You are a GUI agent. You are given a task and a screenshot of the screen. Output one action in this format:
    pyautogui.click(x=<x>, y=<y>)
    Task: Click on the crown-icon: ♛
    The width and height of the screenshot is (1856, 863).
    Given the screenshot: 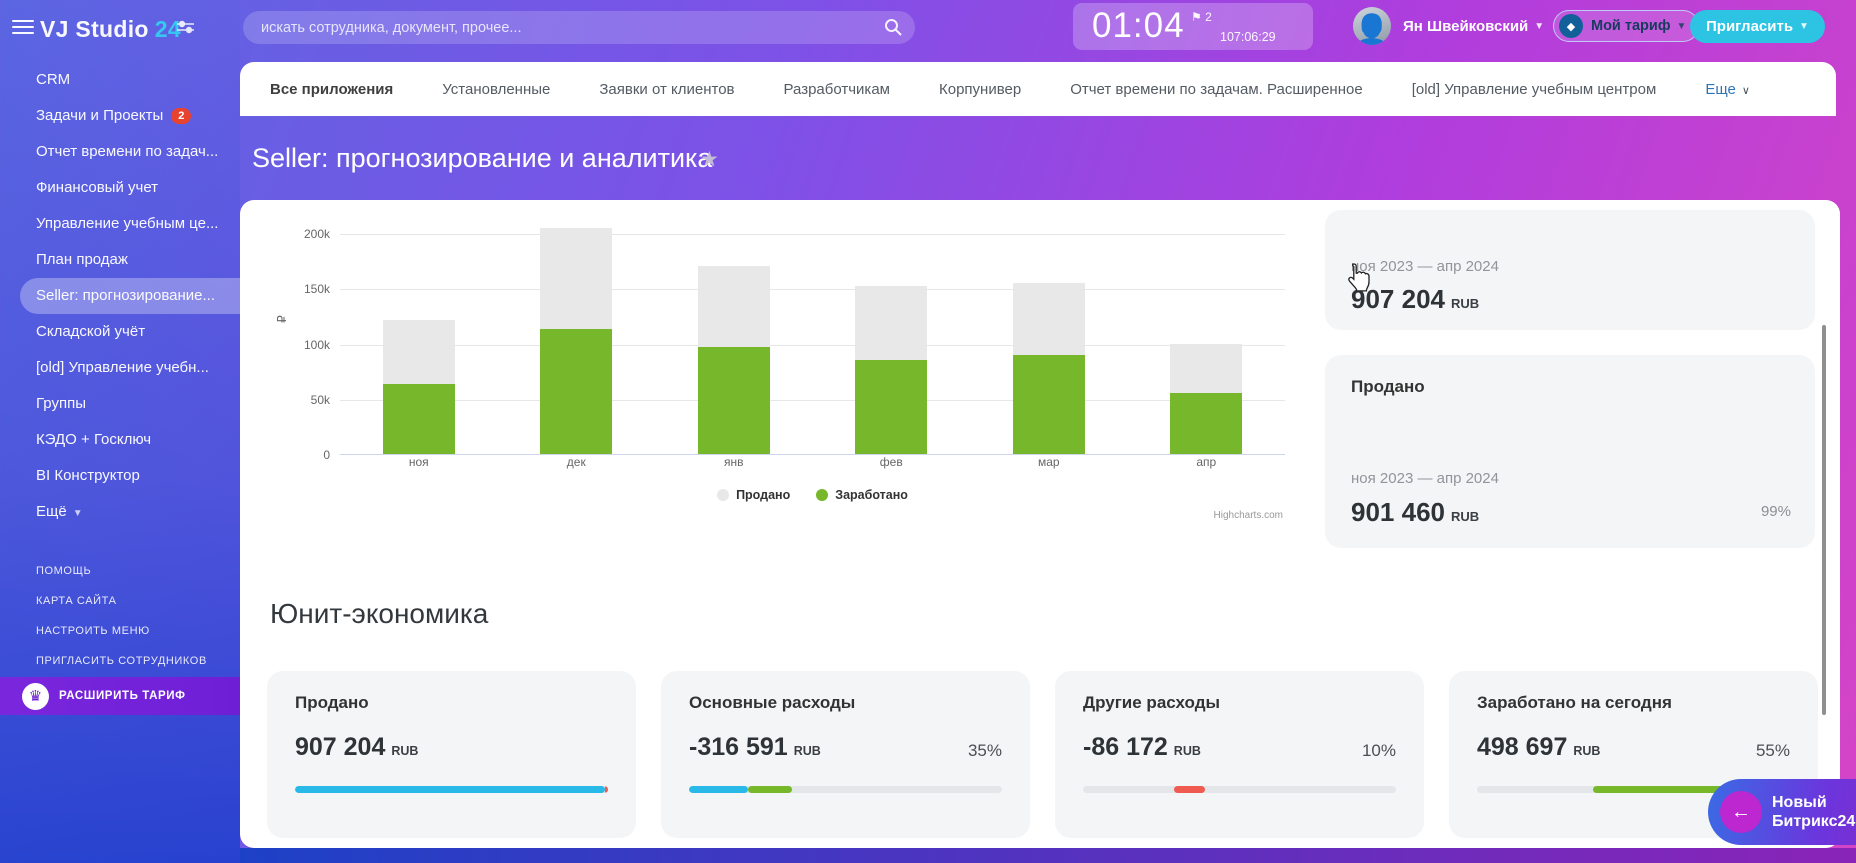 What is the action you would take?
    pyautogui.click(x=35, y=696)
    